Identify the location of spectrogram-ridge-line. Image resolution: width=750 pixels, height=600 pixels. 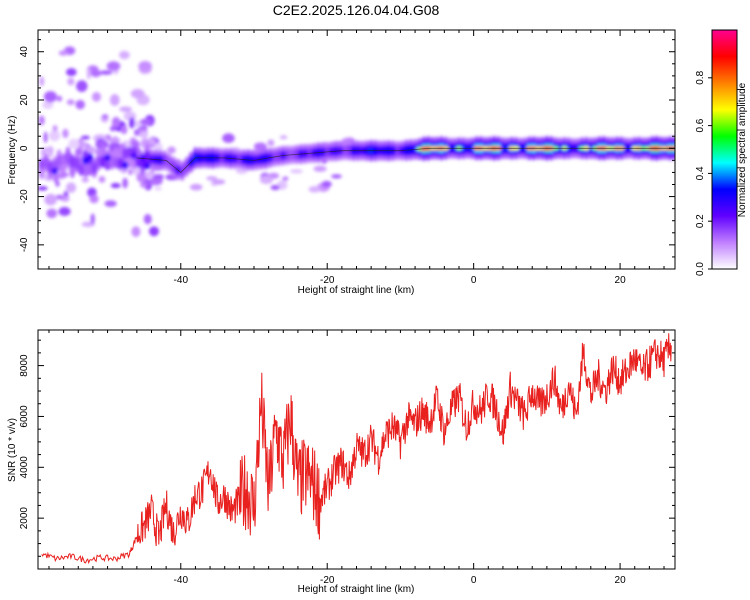
(405, 160).